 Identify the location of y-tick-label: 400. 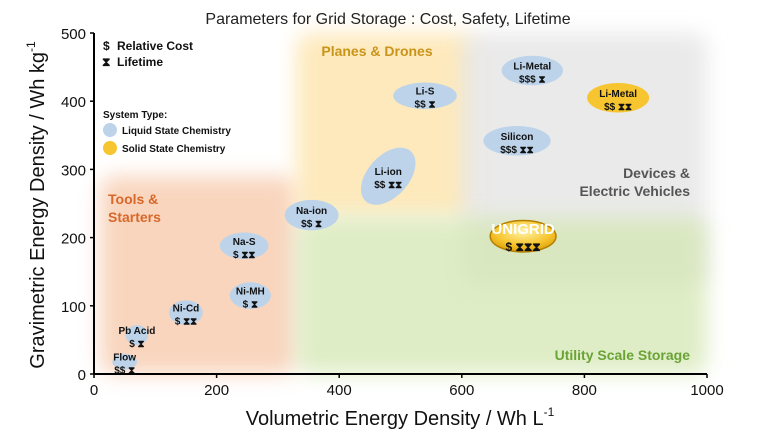
(73, 102).